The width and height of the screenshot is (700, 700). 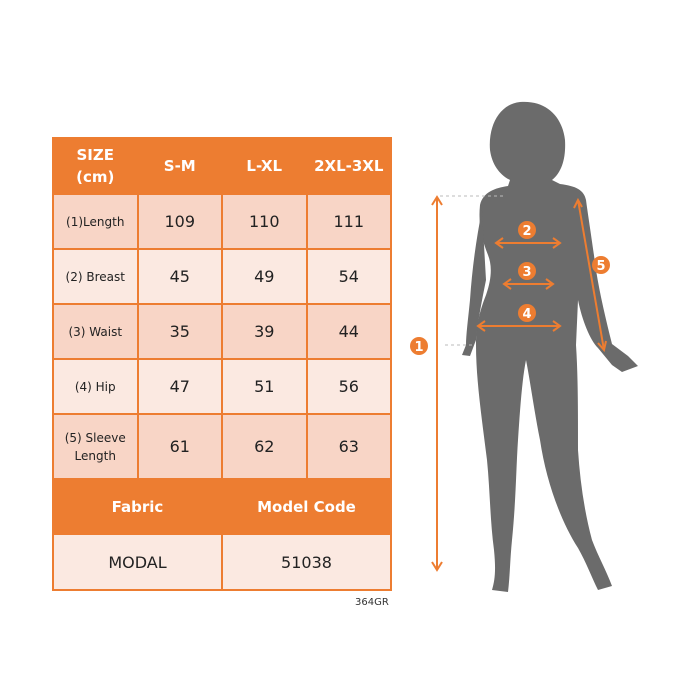 What do you see at coordinates (264, 331) in the screenshot?
I see `cell: 39` at bounding box center [264, 331].